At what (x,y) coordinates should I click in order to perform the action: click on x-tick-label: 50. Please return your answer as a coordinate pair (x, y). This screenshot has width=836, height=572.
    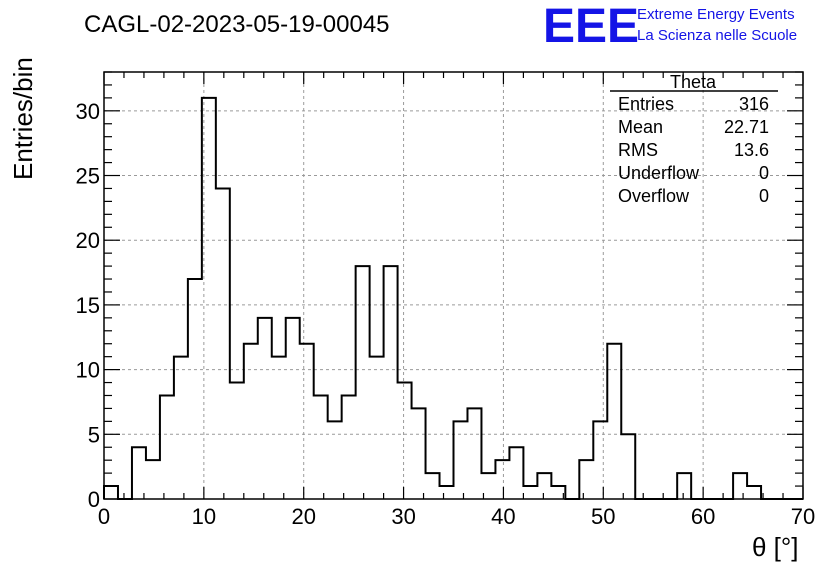
    Looking at the image, I should click on (603, 516).